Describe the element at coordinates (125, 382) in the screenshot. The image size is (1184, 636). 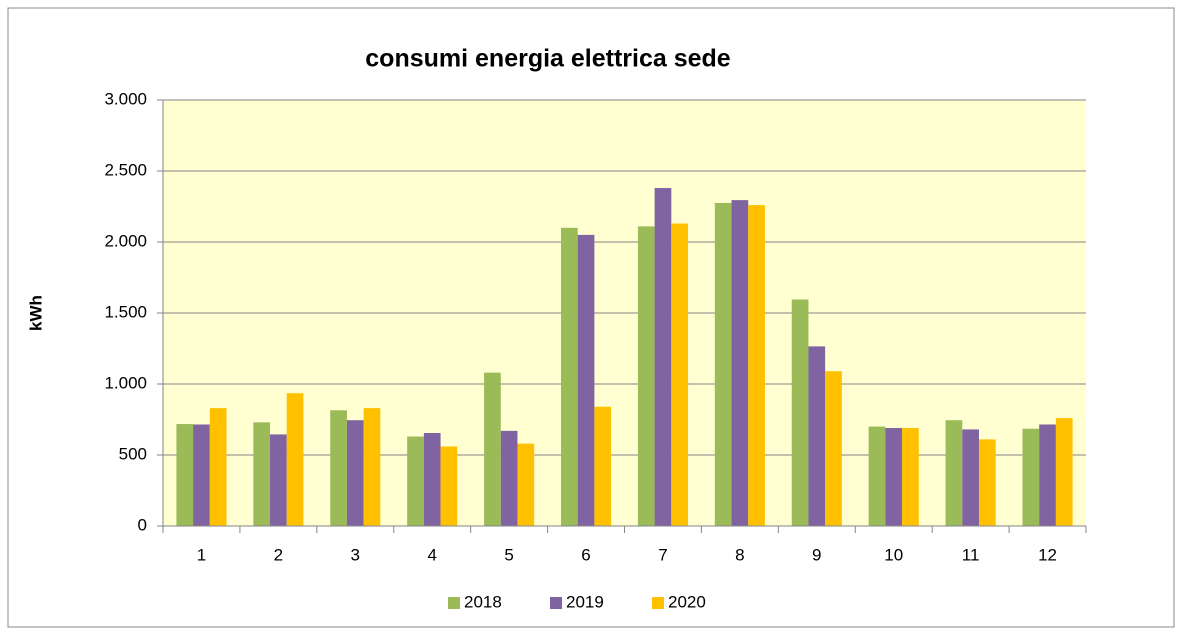
I see `y-tick-label: 1.000` at that location.